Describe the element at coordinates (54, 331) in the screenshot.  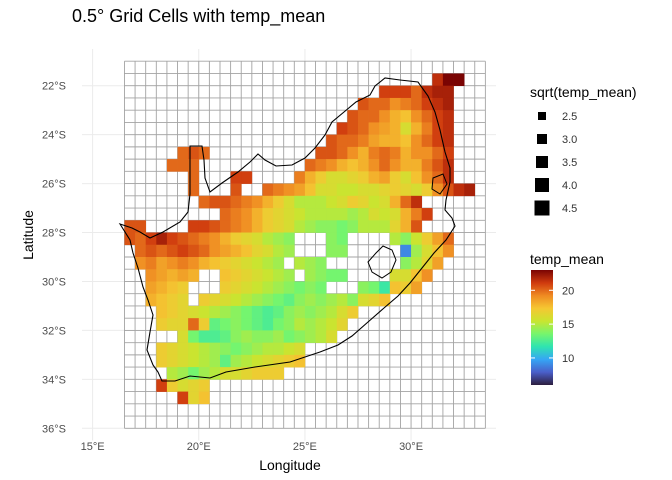
I see `y-tick-label: 32°S` at that location.